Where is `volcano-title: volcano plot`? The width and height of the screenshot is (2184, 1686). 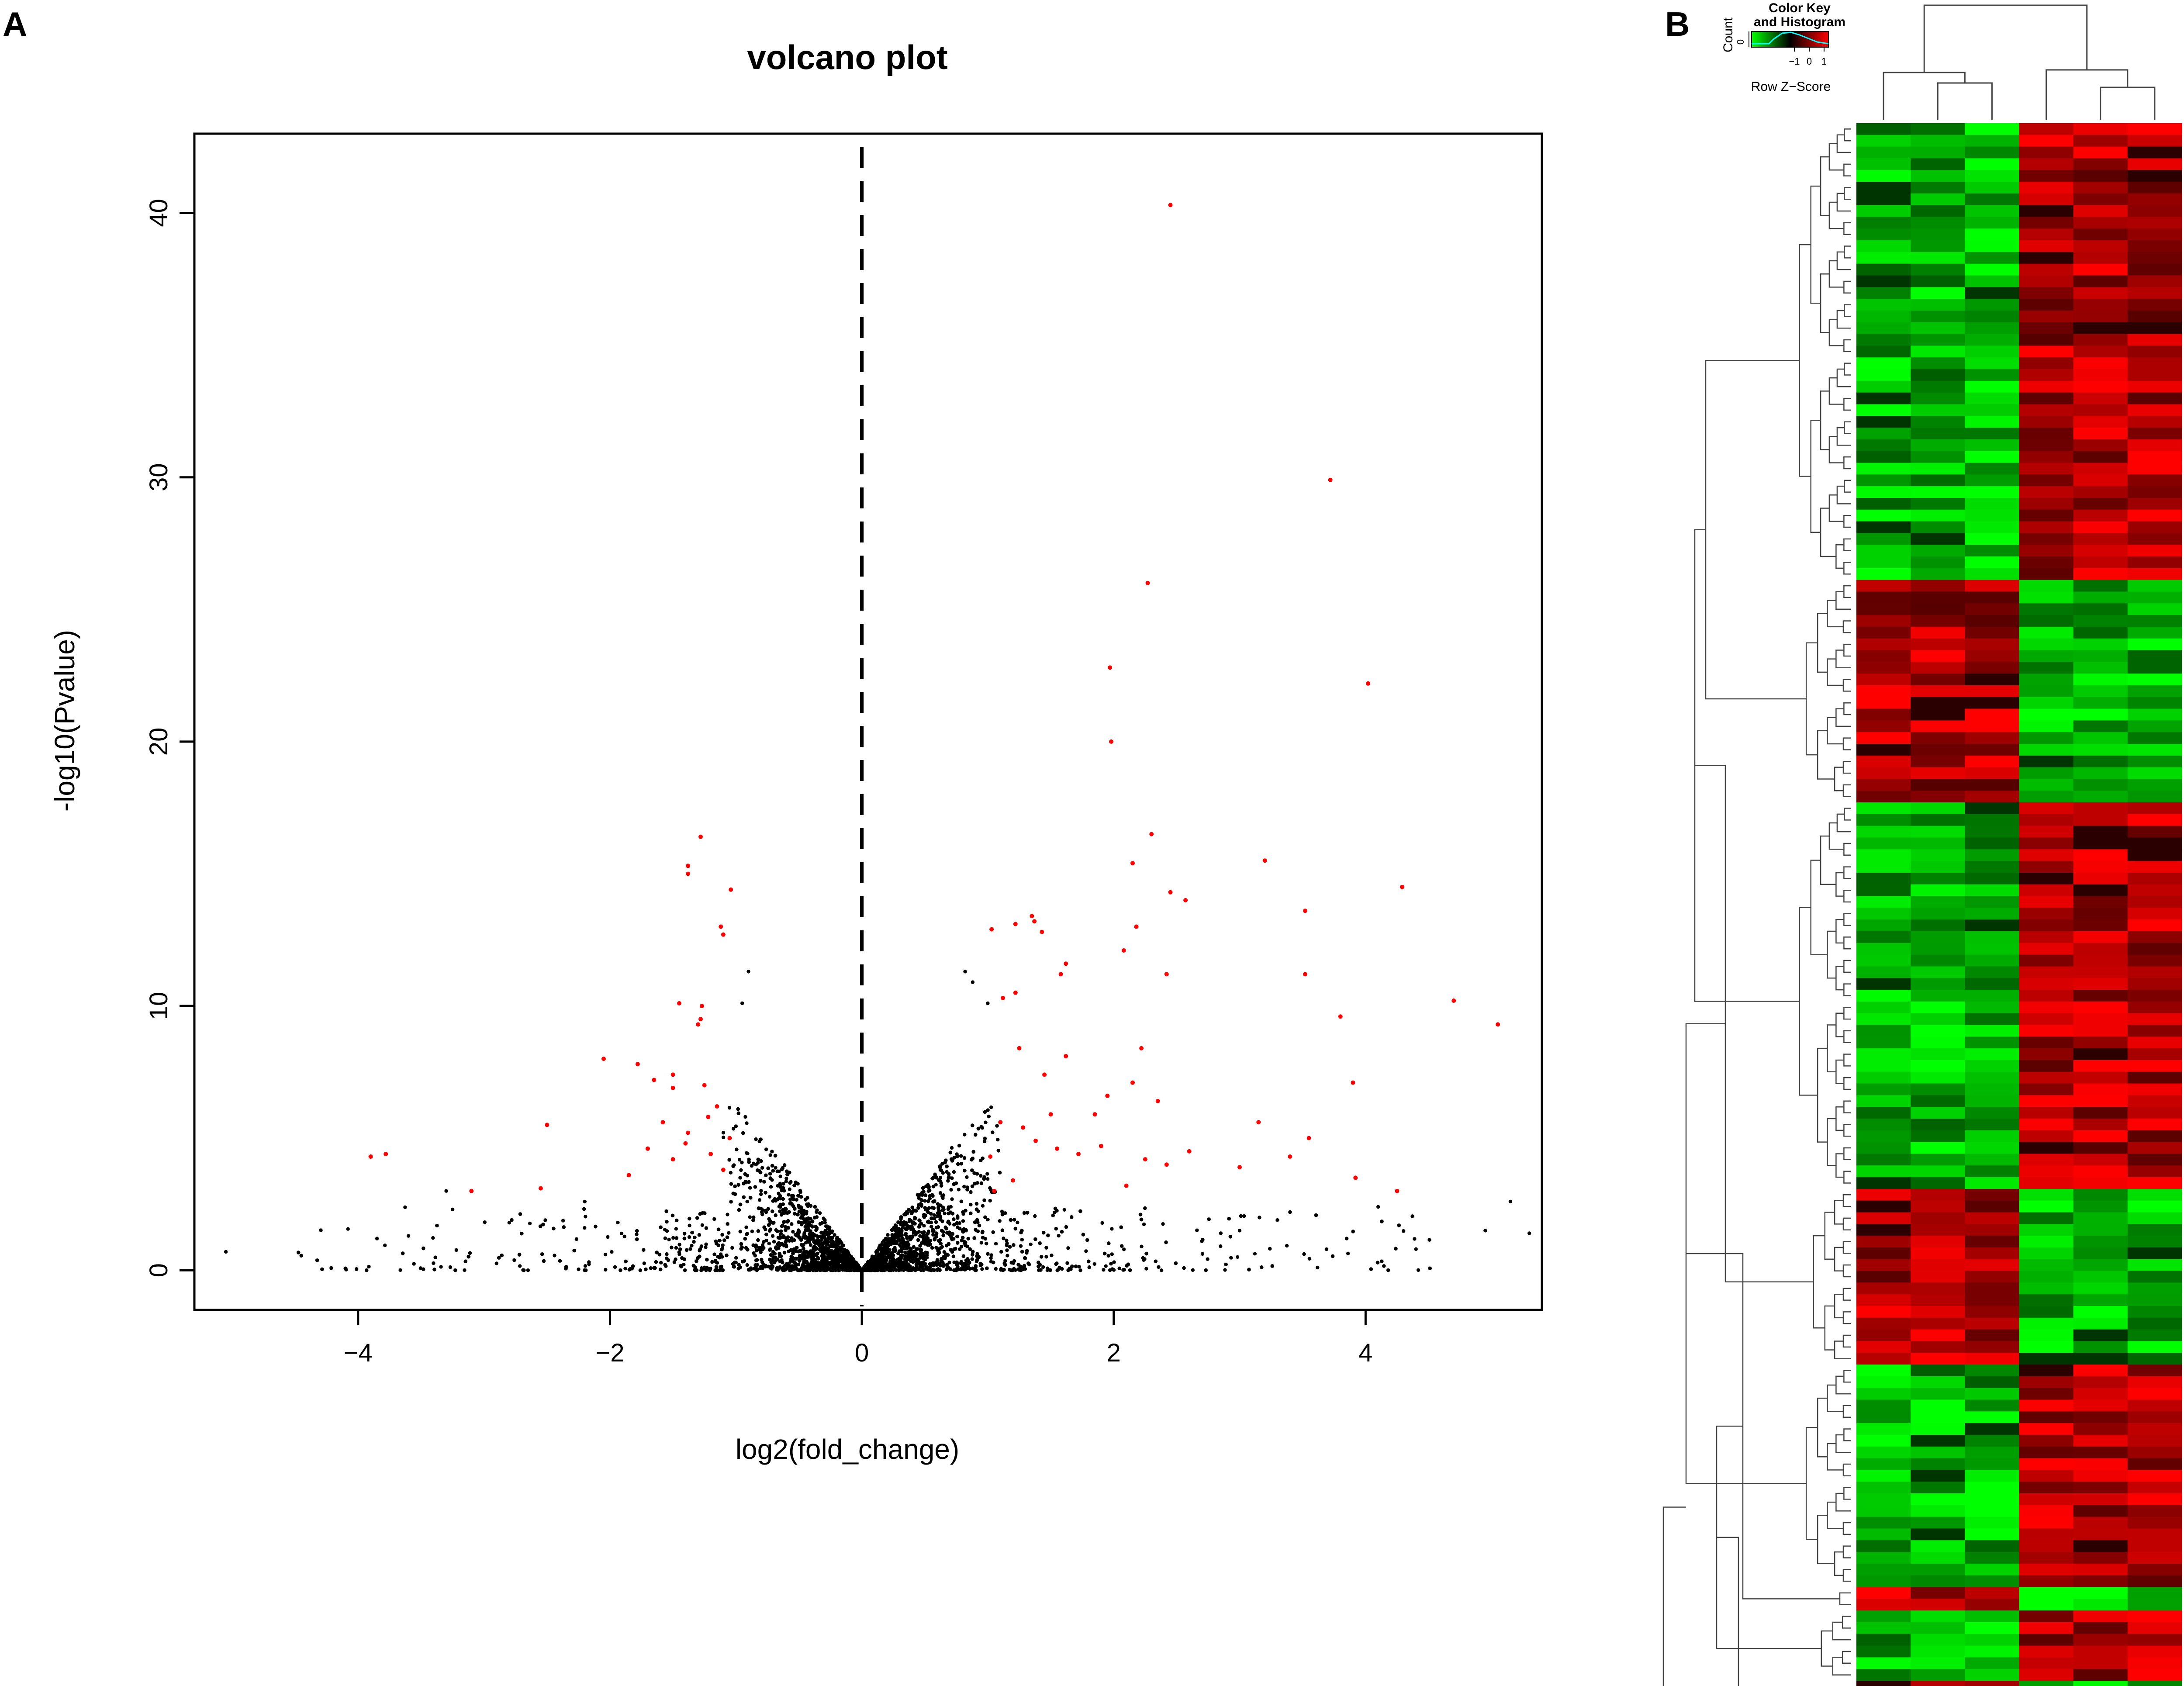 volcano-title: volcano plot is located at coordinates (847, 57).